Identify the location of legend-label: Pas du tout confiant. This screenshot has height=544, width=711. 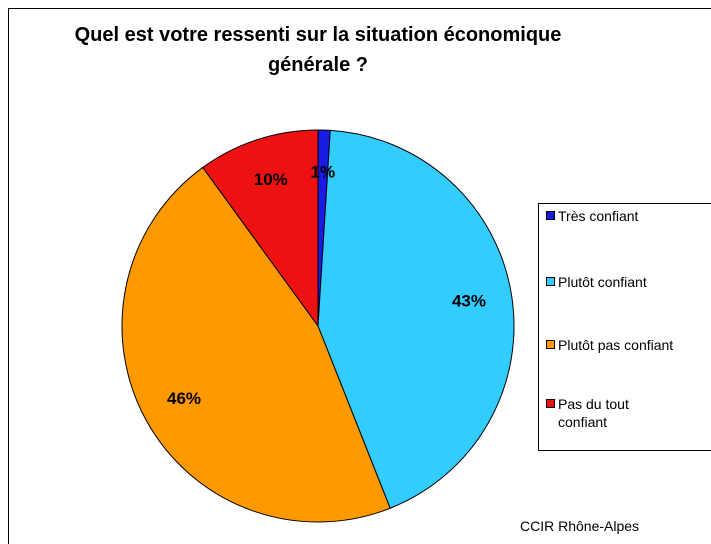
(593, 413).